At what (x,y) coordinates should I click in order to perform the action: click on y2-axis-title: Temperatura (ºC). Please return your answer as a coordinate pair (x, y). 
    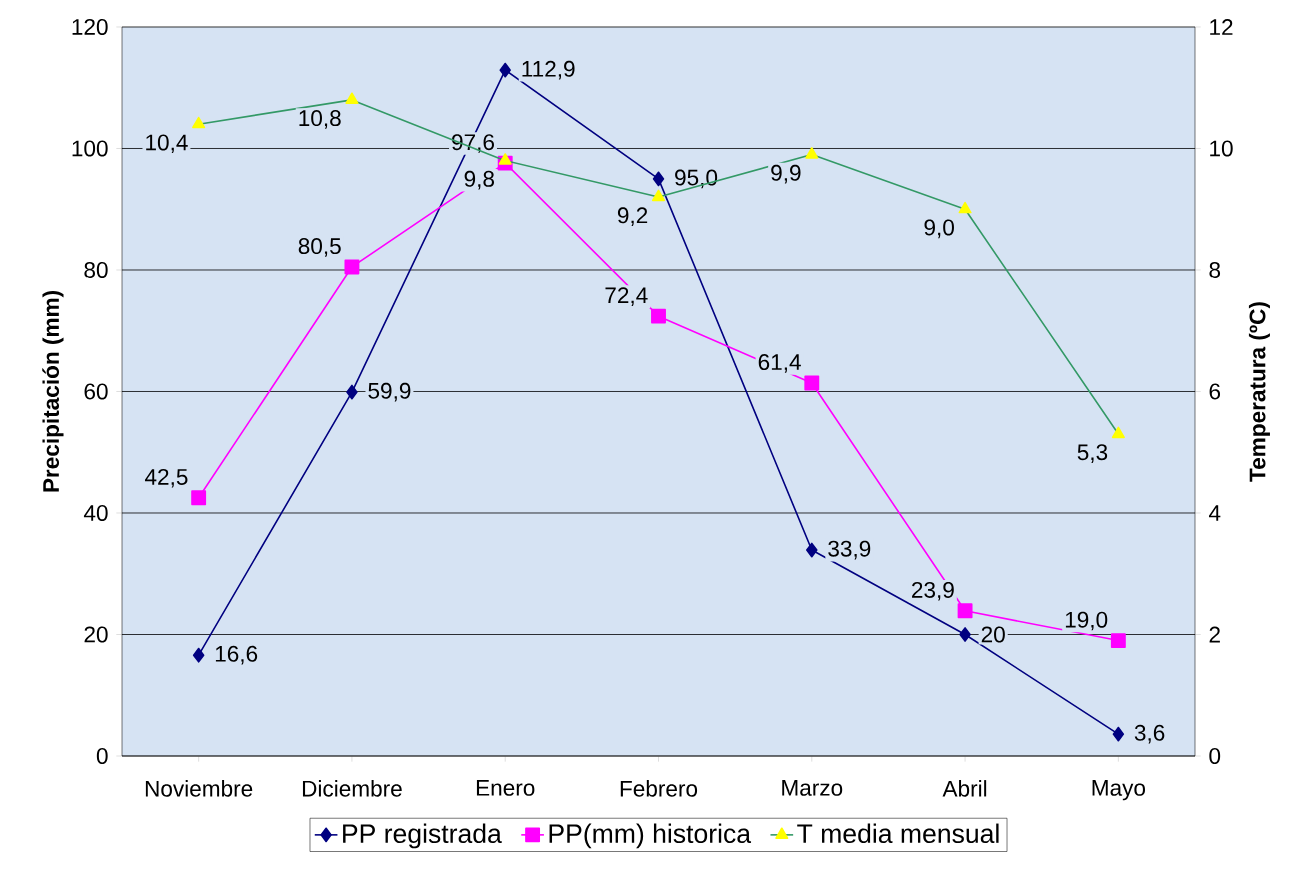
    Looking at the image, I should click on (1259, 392).